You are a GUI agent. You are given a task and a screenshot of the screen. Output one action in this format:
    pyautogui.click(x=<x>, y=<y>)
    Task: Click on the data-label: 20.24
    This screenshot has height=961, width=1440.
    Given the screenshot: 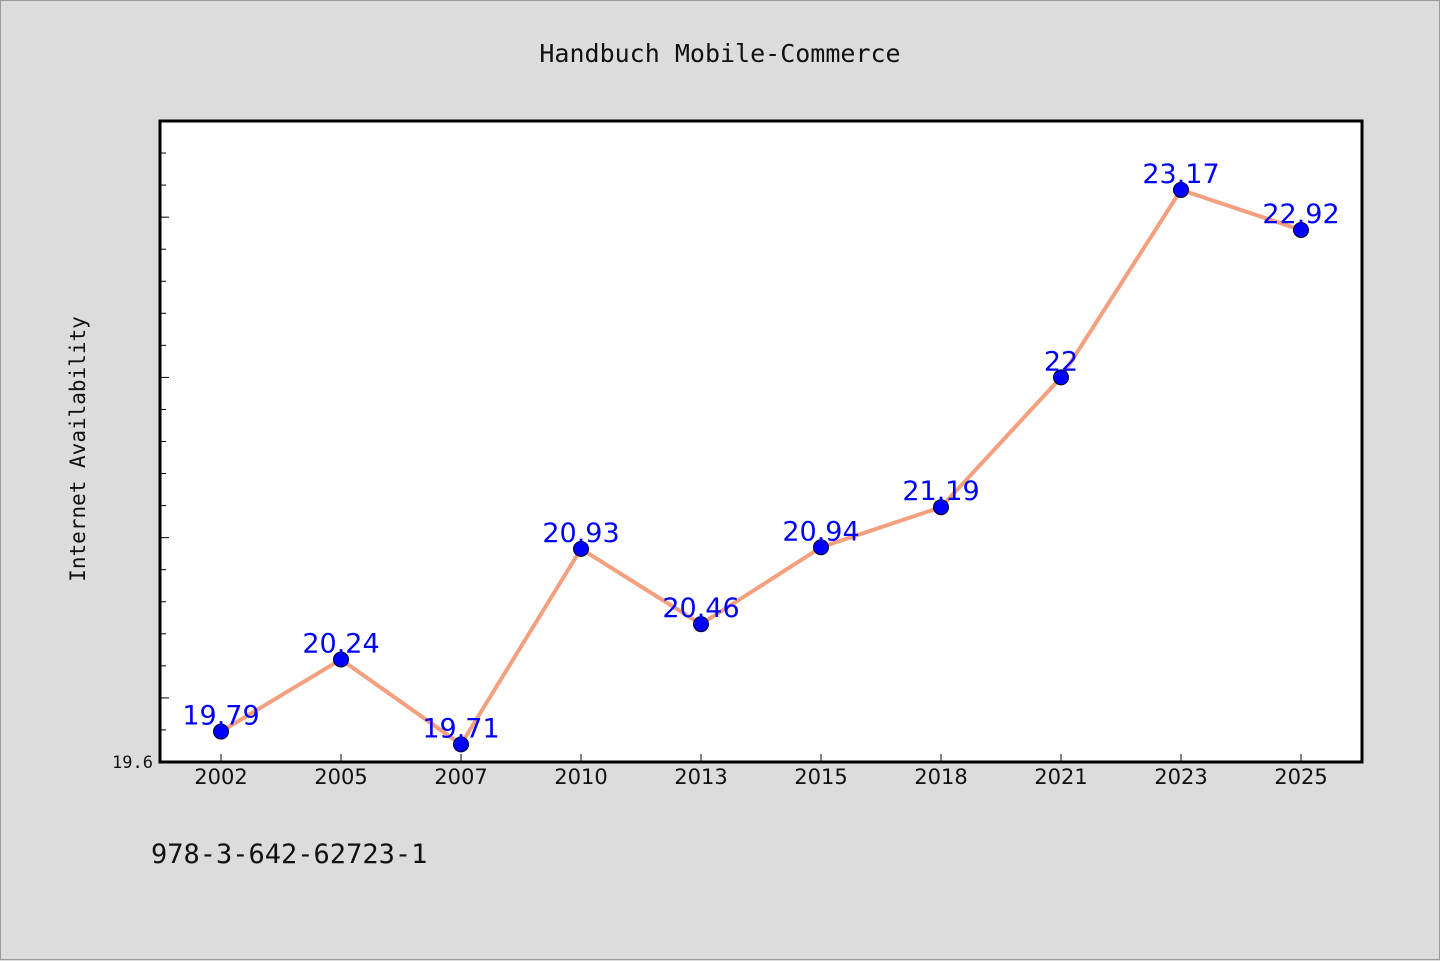 What is the action you would take?
    pyautogui.click(x=340, y=643)
    